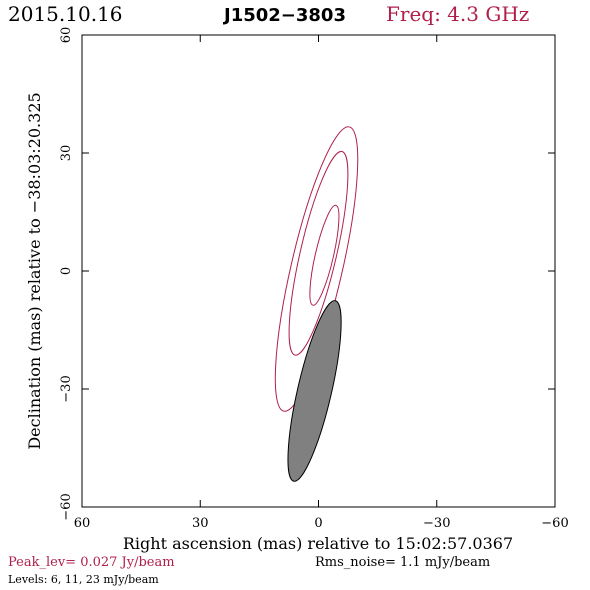 This screenshot has height=590, width=590. I want to click on x-tick-label: 30, so click(200, 523).